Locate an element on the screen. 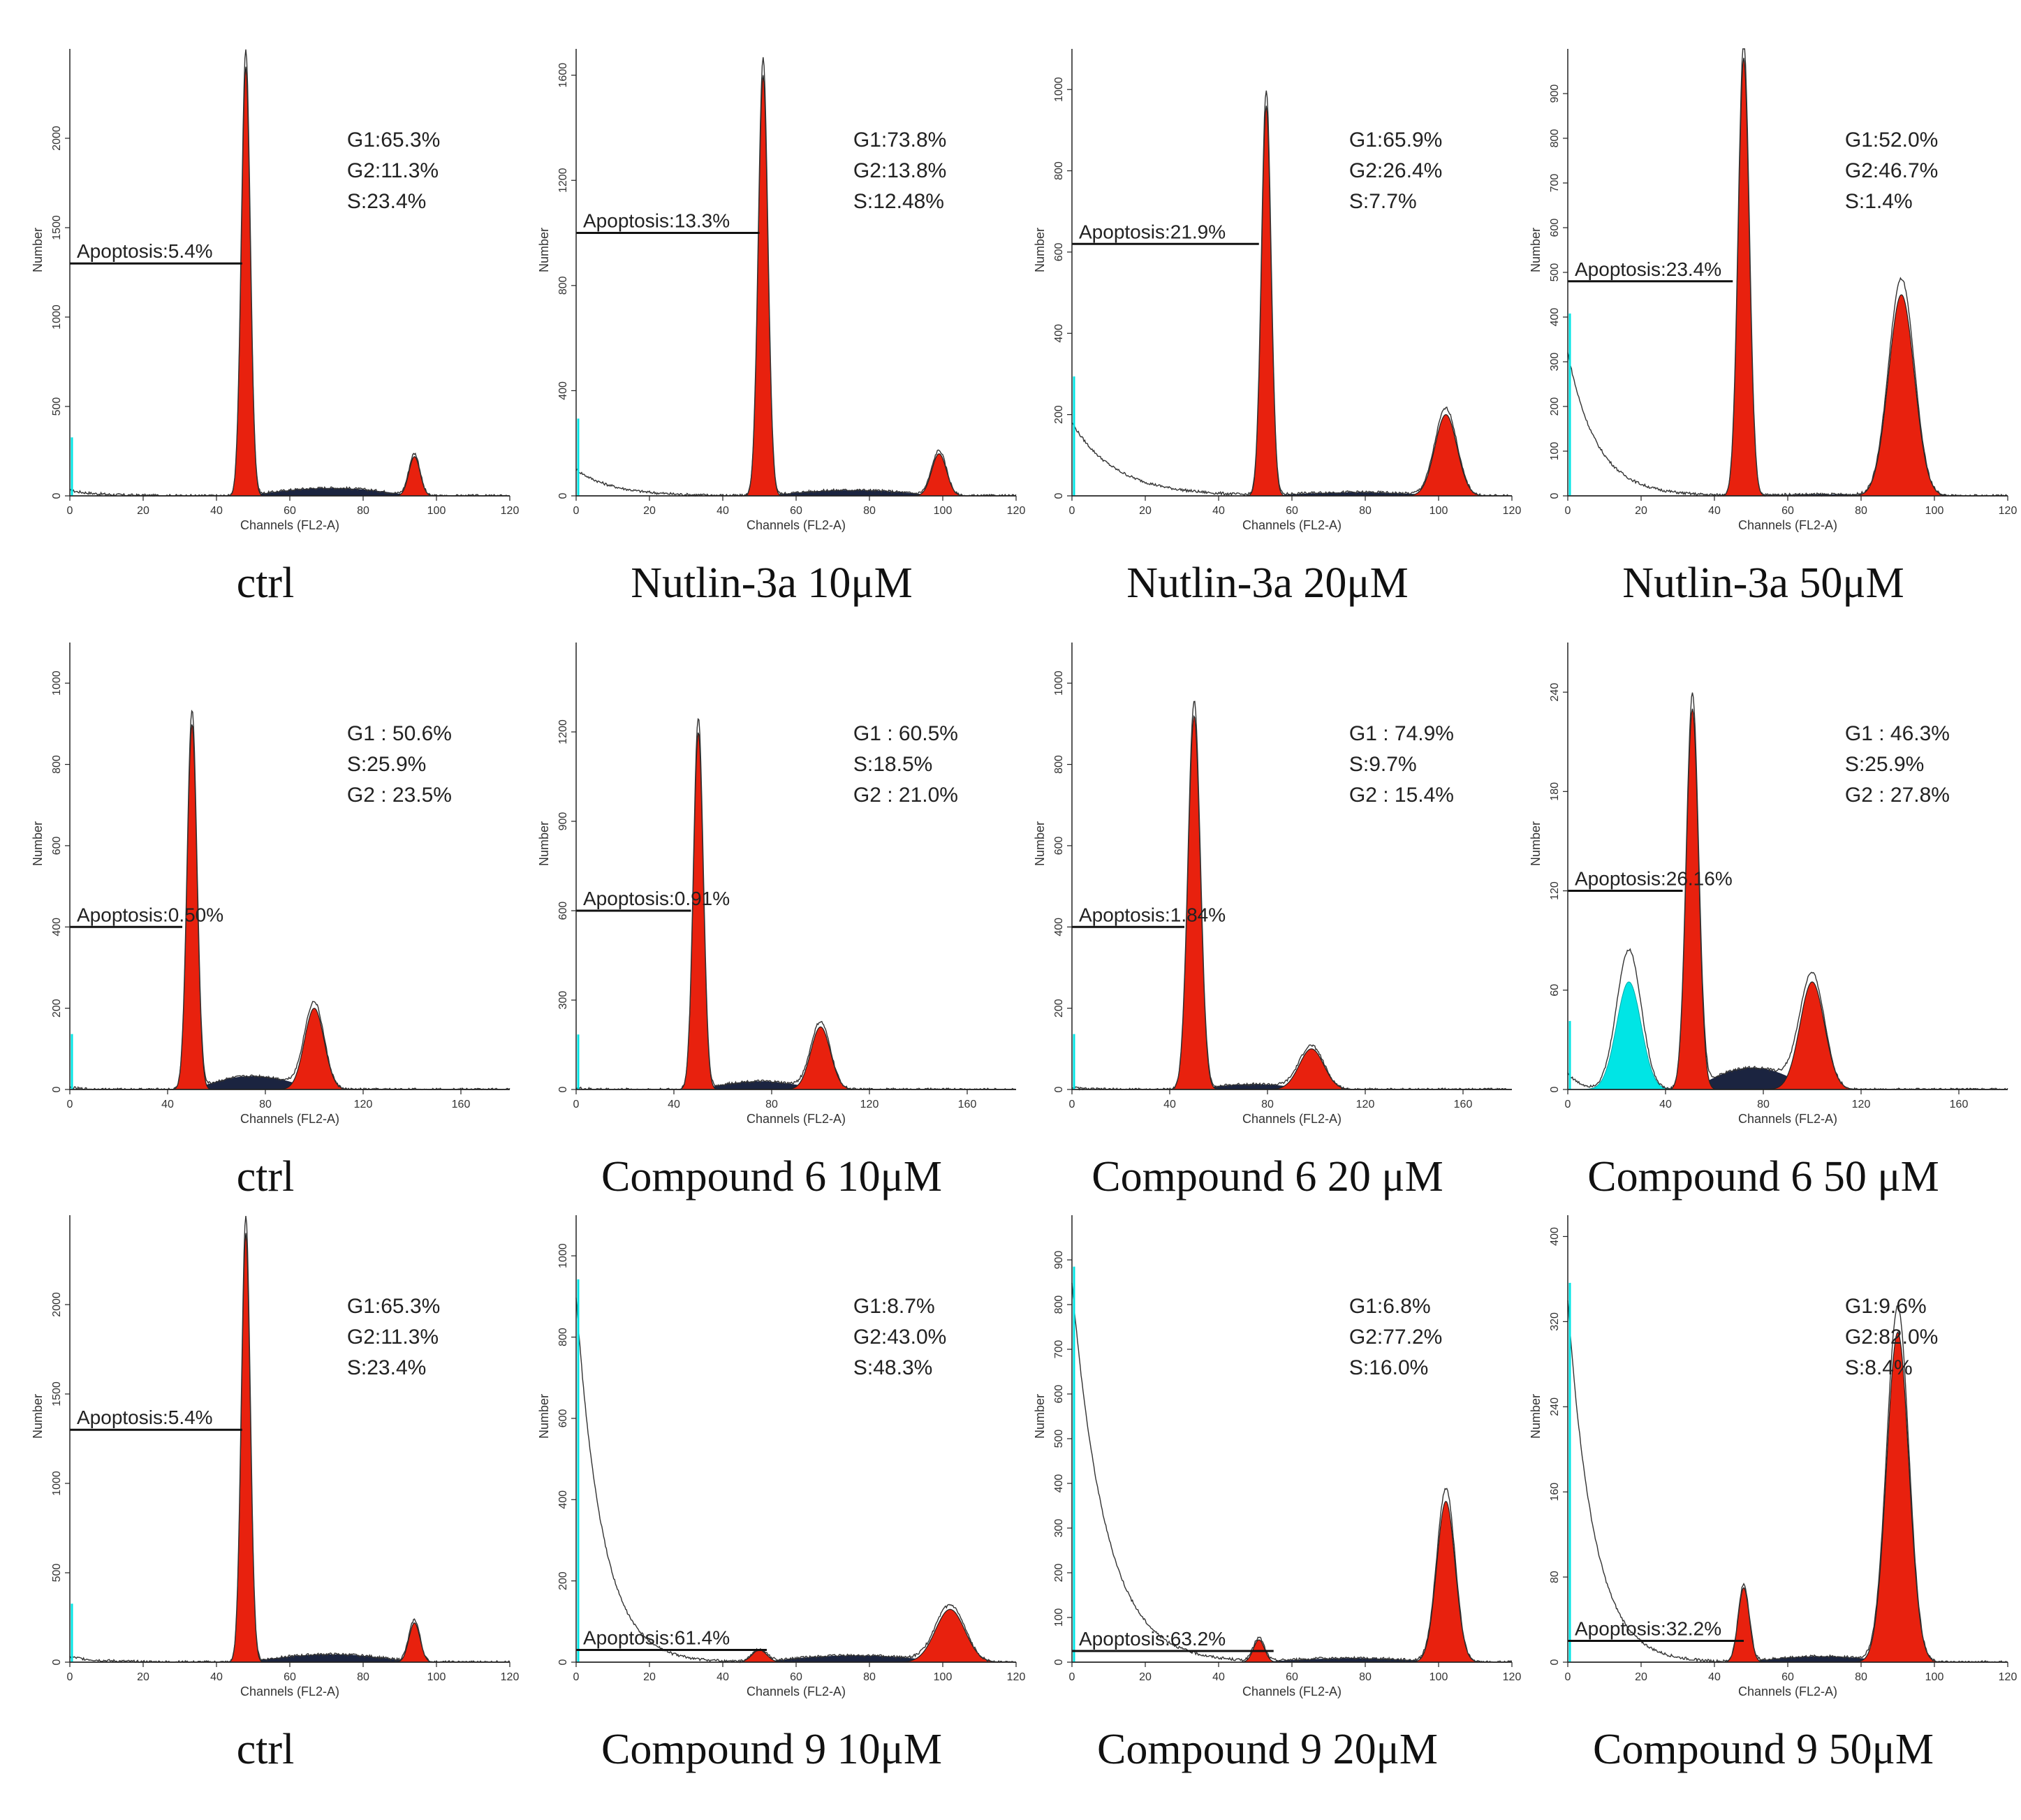 This screenshot has width=2021, height=1820. y-tick-label: 2000 is located at coordinates (57, 138).